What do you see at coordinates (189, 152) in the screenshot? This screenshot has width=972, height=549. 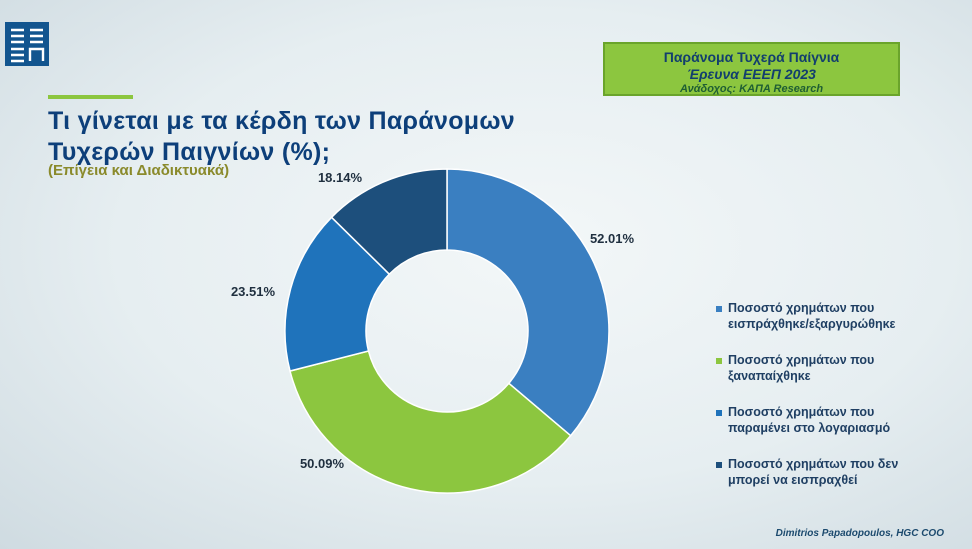 I see `slide-title-line-2: Τυχερών Παιγνίων (%);` at bounding box center [189, 152].